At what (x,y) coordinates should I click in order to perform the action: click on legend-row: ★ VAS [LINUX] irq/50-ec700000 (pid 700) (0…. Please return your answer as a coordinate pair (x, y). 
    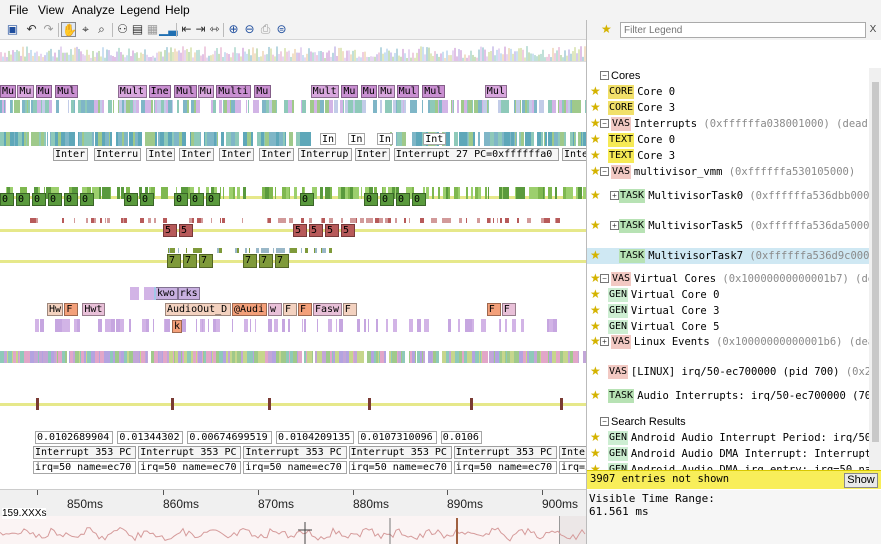
    Looking at the image, I should click on (728, 372).